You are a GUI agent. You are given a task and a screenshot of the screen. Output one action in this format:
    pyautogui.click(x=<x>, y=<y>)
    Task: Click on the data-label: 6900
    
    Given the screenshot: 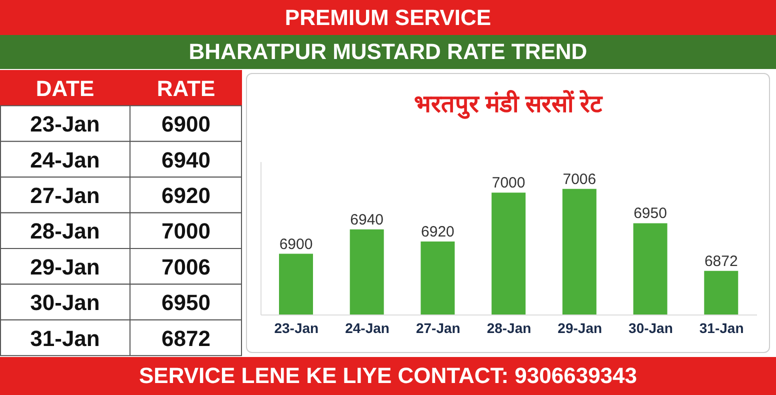 What is the action you would take?
    pyautogui.click(x=296, y=244)
    